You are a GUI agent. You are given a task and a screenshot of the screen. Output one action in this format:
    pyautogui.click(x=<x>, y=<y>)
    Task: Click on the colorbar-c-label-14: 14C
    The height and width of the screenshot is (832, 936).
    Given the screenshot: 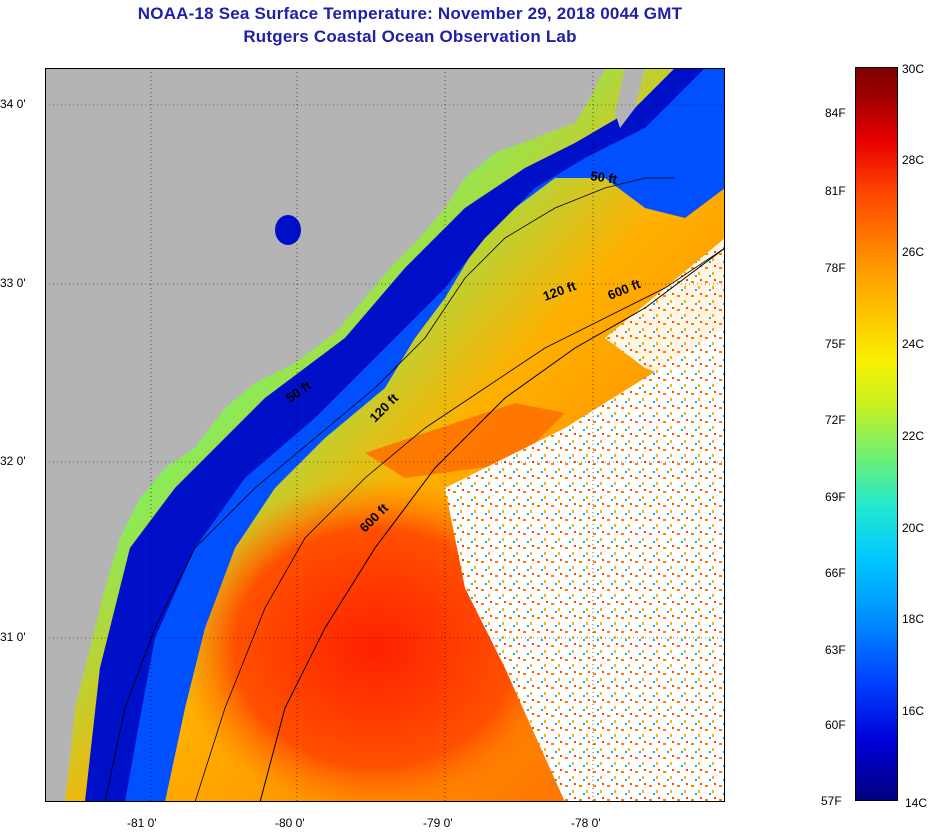 What is the action you would take?
    pyautogui.click(x=916, y=803)
    